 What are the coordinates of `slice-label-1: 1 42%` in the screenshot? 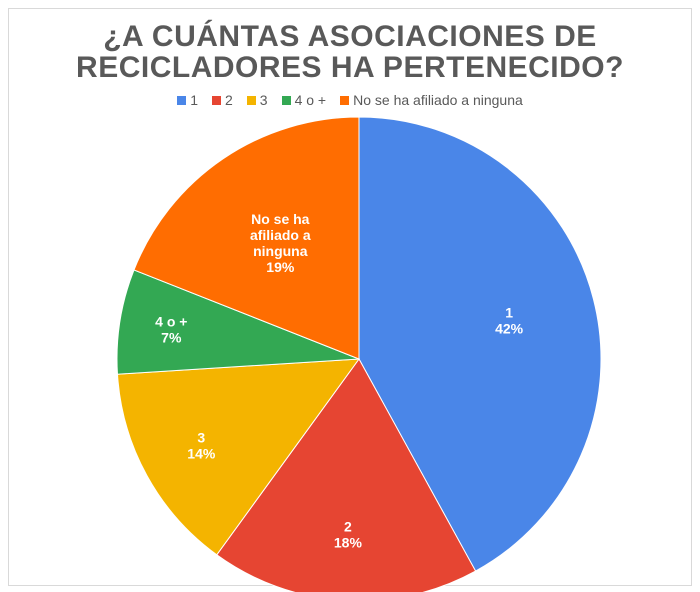 It's located at (509, 321).